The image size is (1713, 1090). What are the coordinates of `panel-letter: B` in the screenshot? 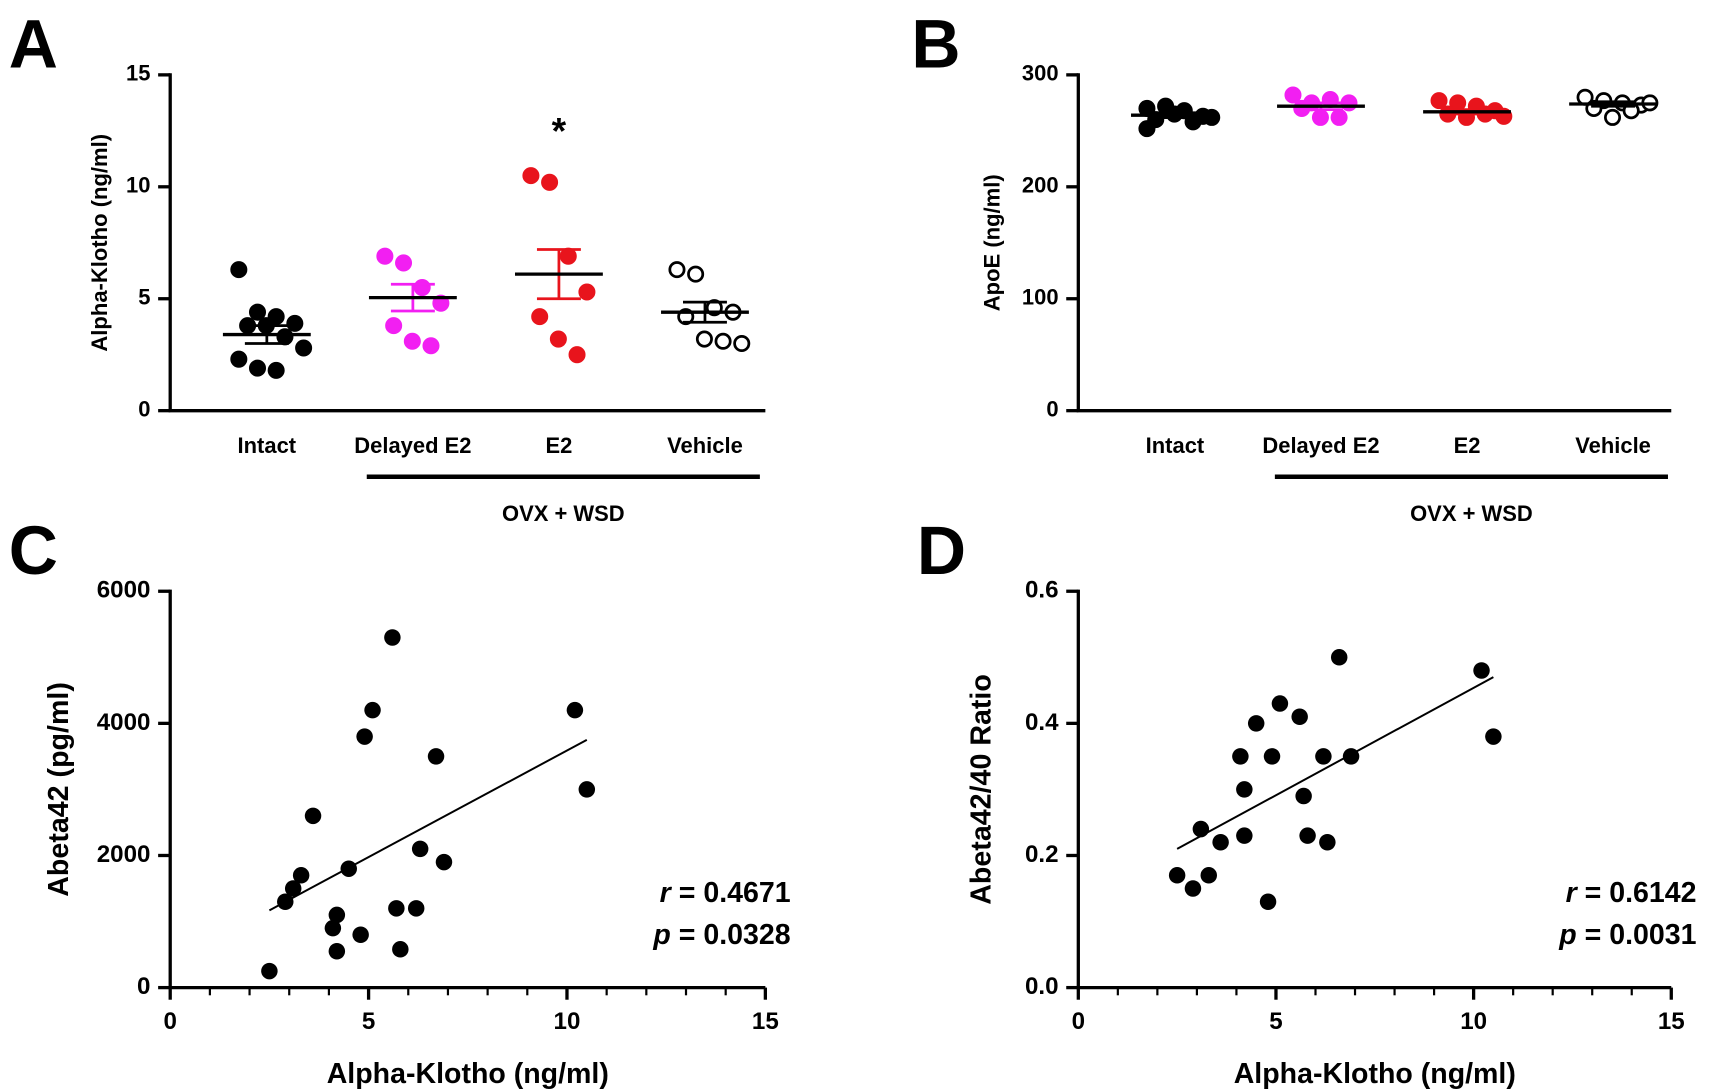 It's located at (935, 44).